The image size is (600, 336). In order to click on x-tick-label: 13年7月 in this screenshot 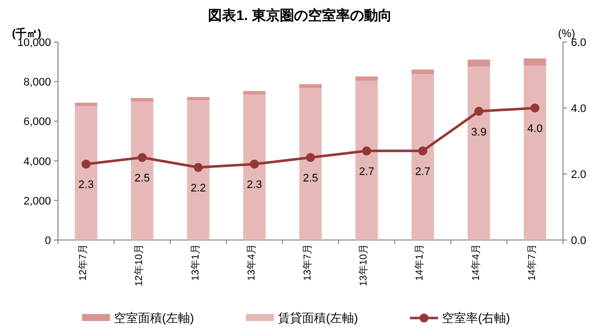, I will do `click(308, 262)`.